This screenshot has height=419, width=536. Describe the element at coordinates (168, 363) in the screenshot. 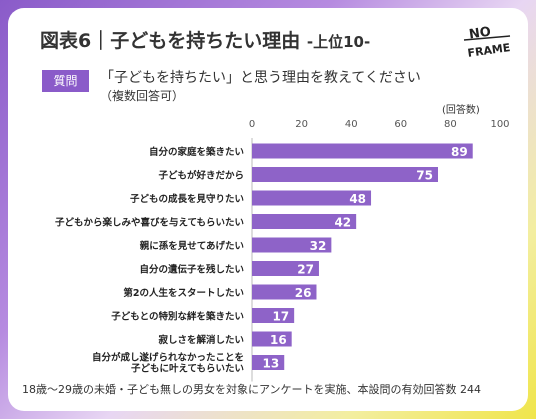

I see `category-label: 自分が成し遂げられなかったことを子どもに叶えてもらいたい` at that location.